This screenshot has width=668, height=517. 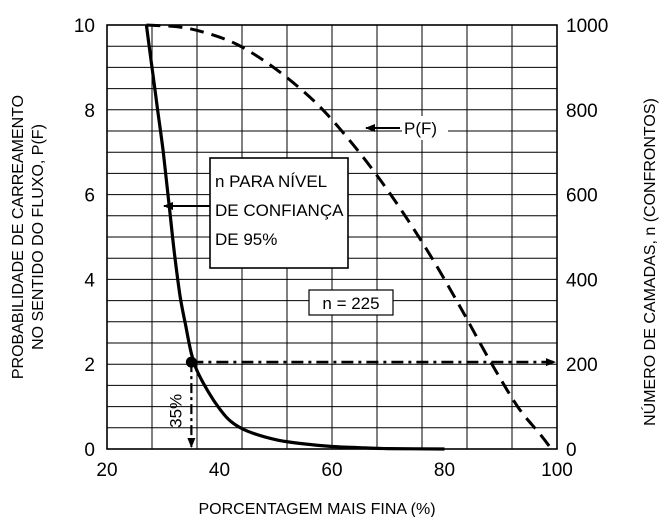 What do you see at coordinates (582, 280) in the screenshot?
I see `y-right-tick-label: 400` at bounding box center [582, 280].